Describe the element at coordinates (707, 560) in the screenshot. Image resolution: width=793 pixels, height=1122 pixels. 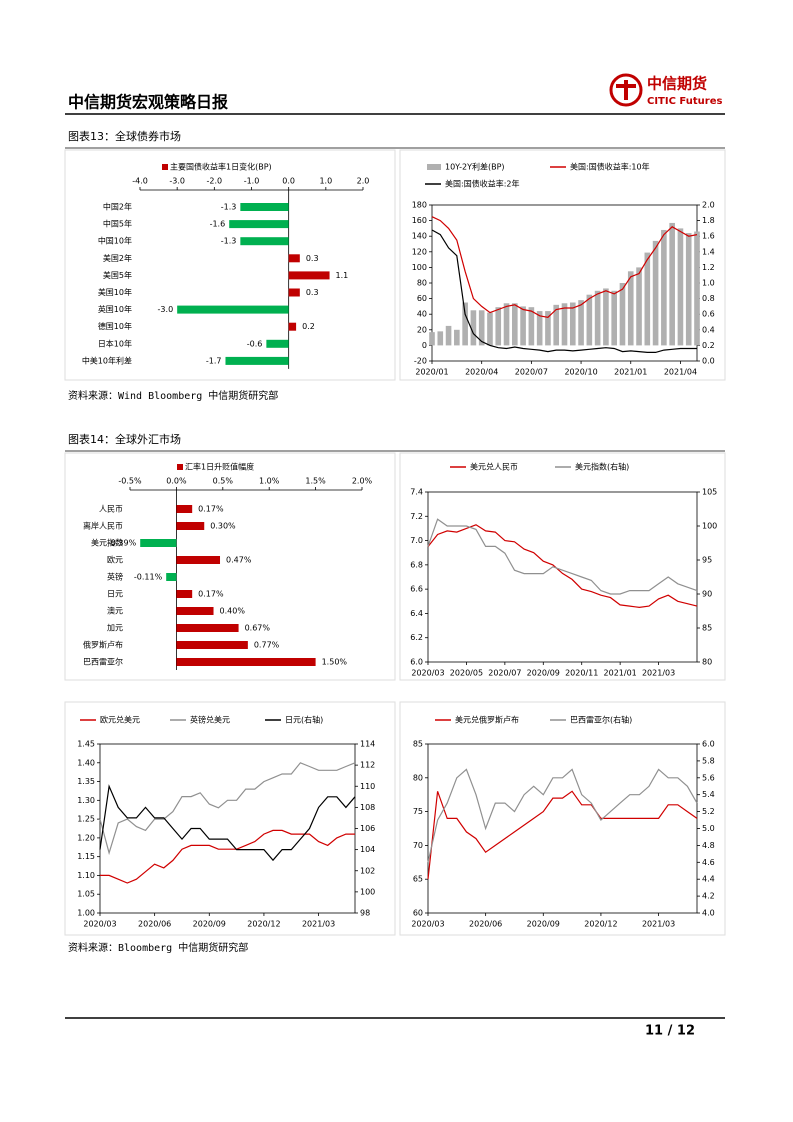
I see `y2-tick-label: 95` at that location.